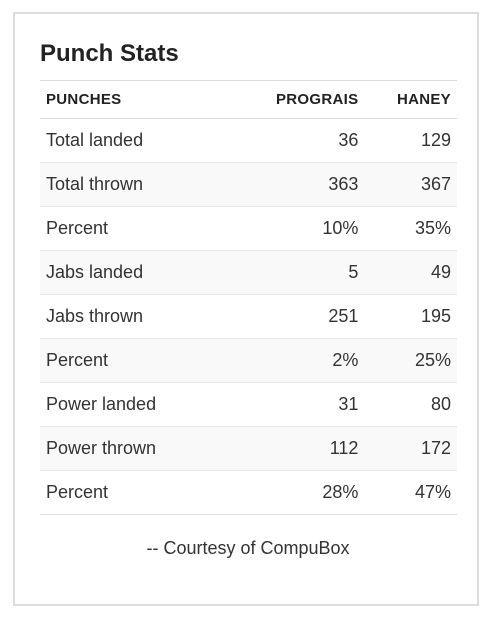  Describe the element at coordinates (410, 492) in the screenshot. I see `haney-value: 47%` at that location.